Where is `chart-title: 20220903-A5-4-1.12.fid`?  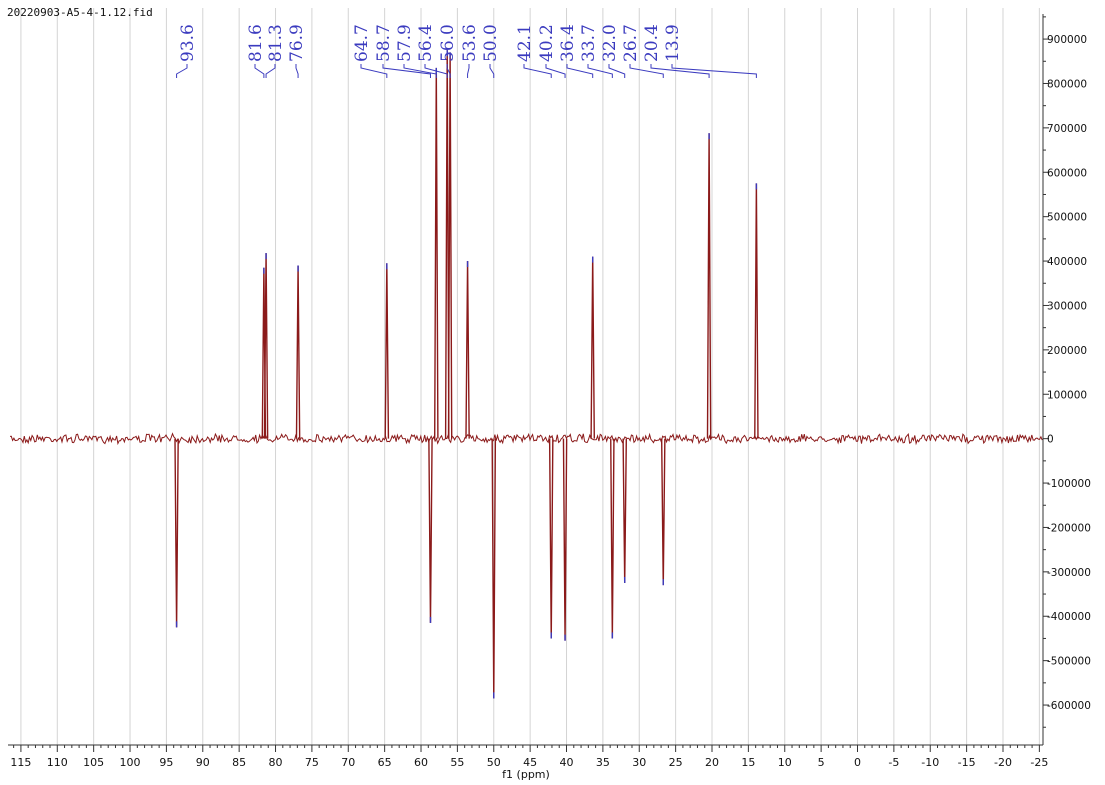
chart-title: 20220903-A5-4-1.12.fid is located at coordinates (80, 12).